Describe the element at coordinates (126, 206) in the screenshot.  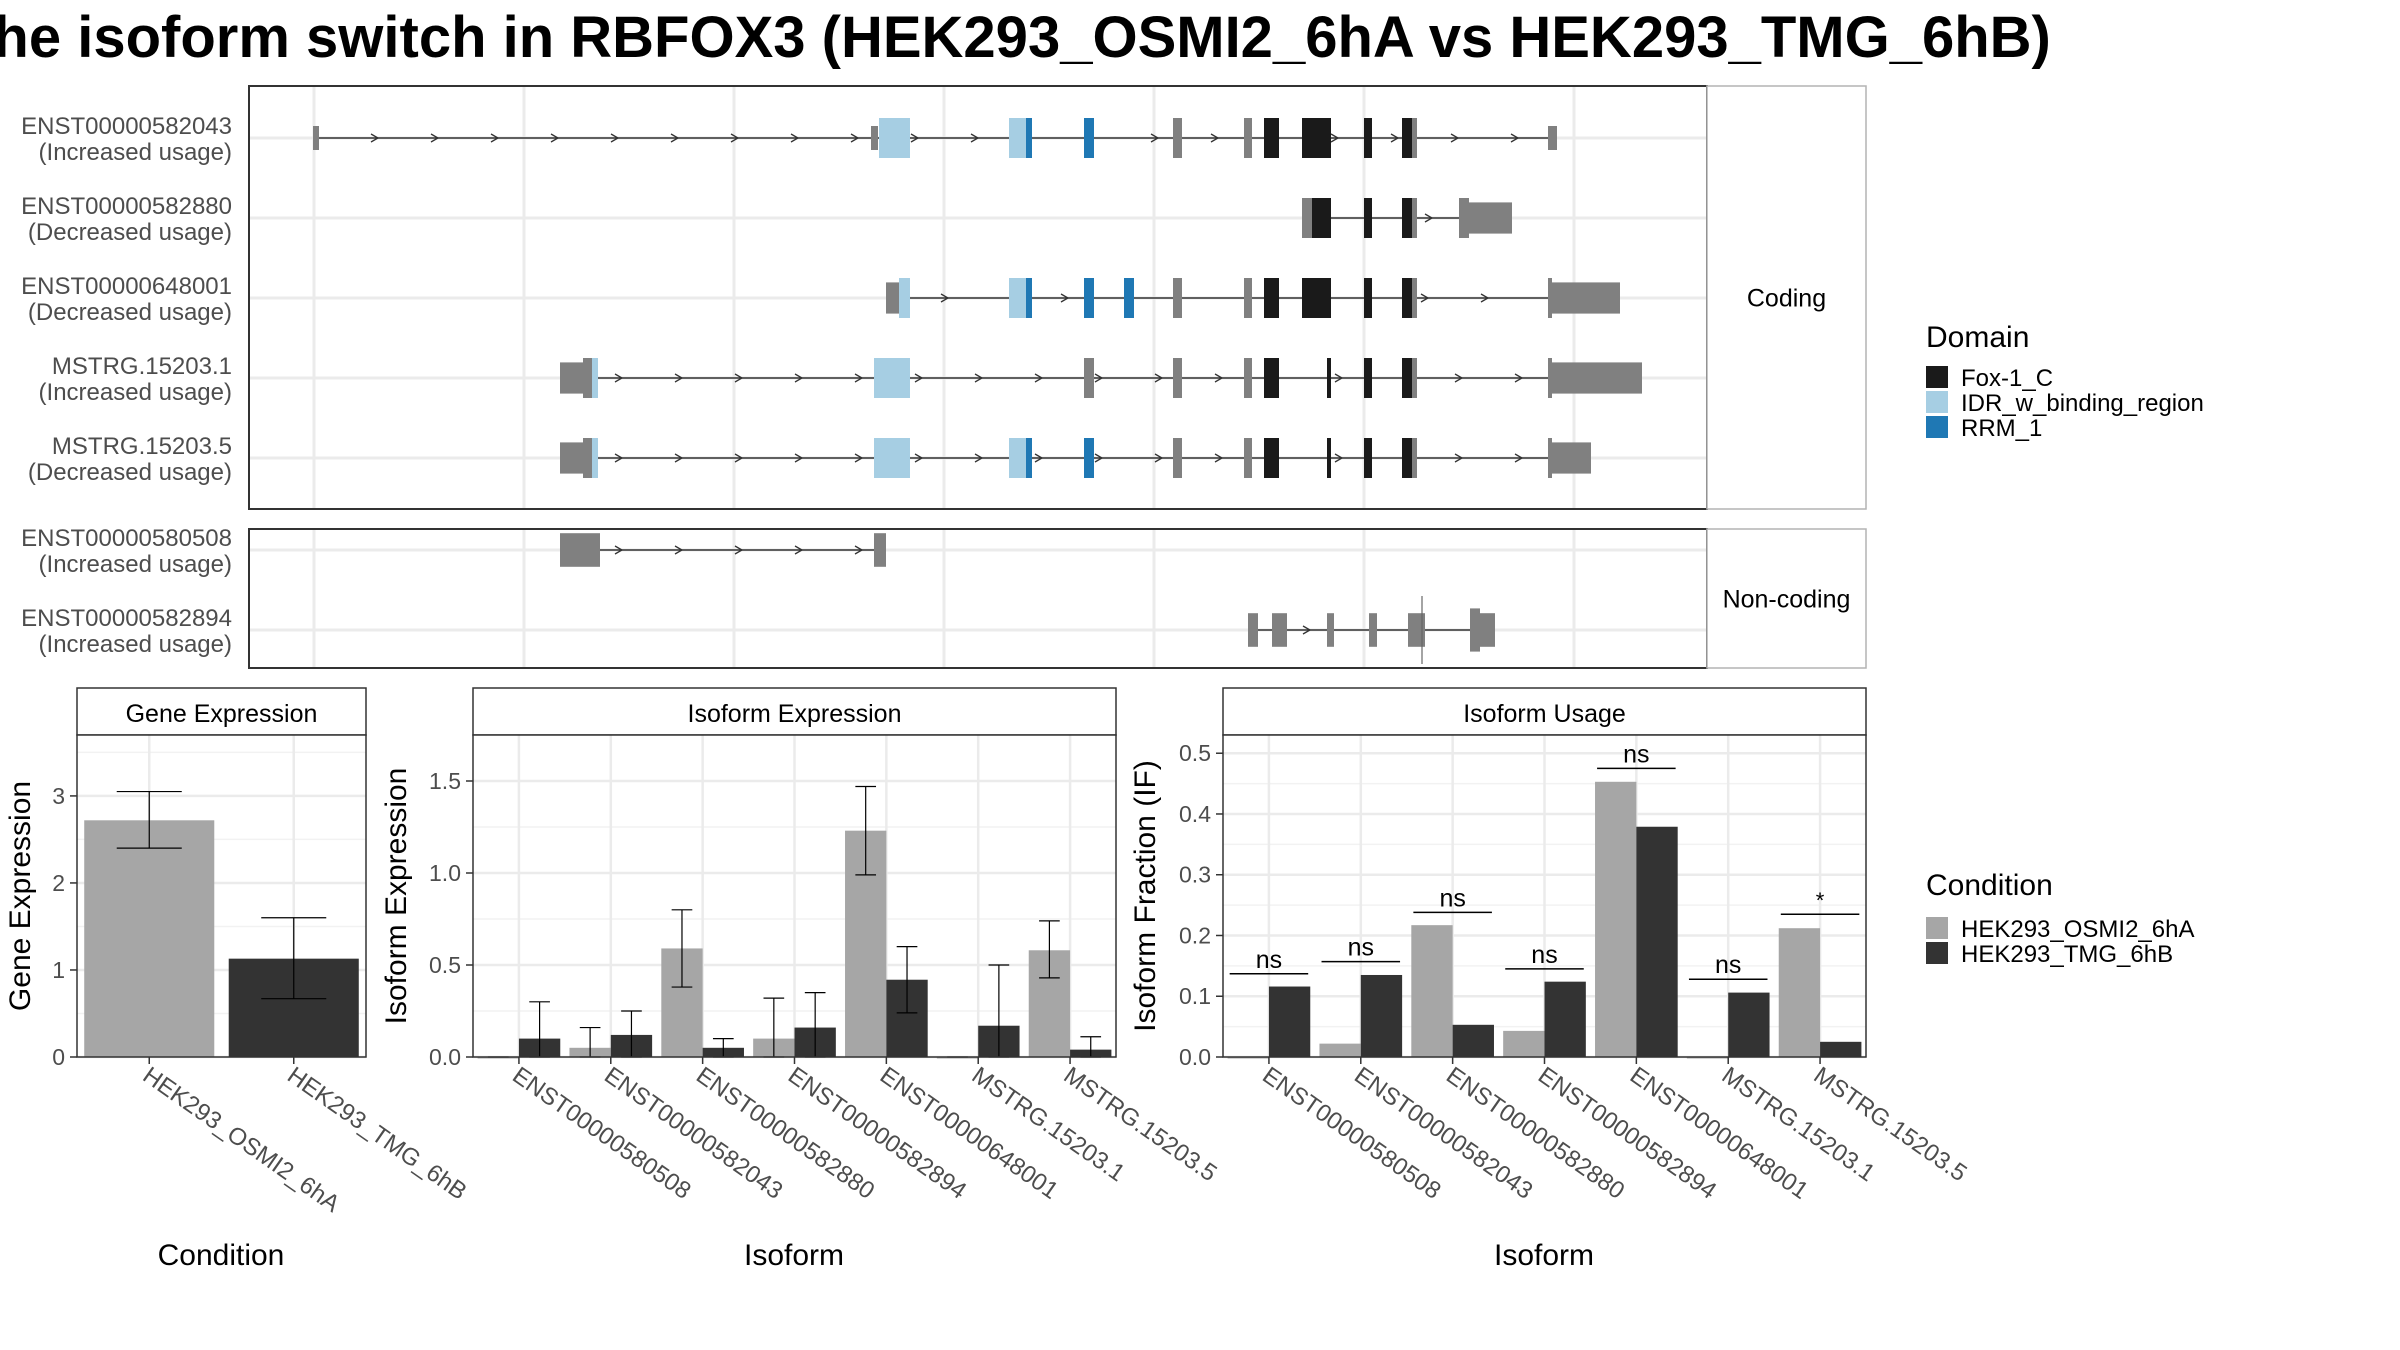
I see `transcript-id-label: ENST00000582880` at that location.